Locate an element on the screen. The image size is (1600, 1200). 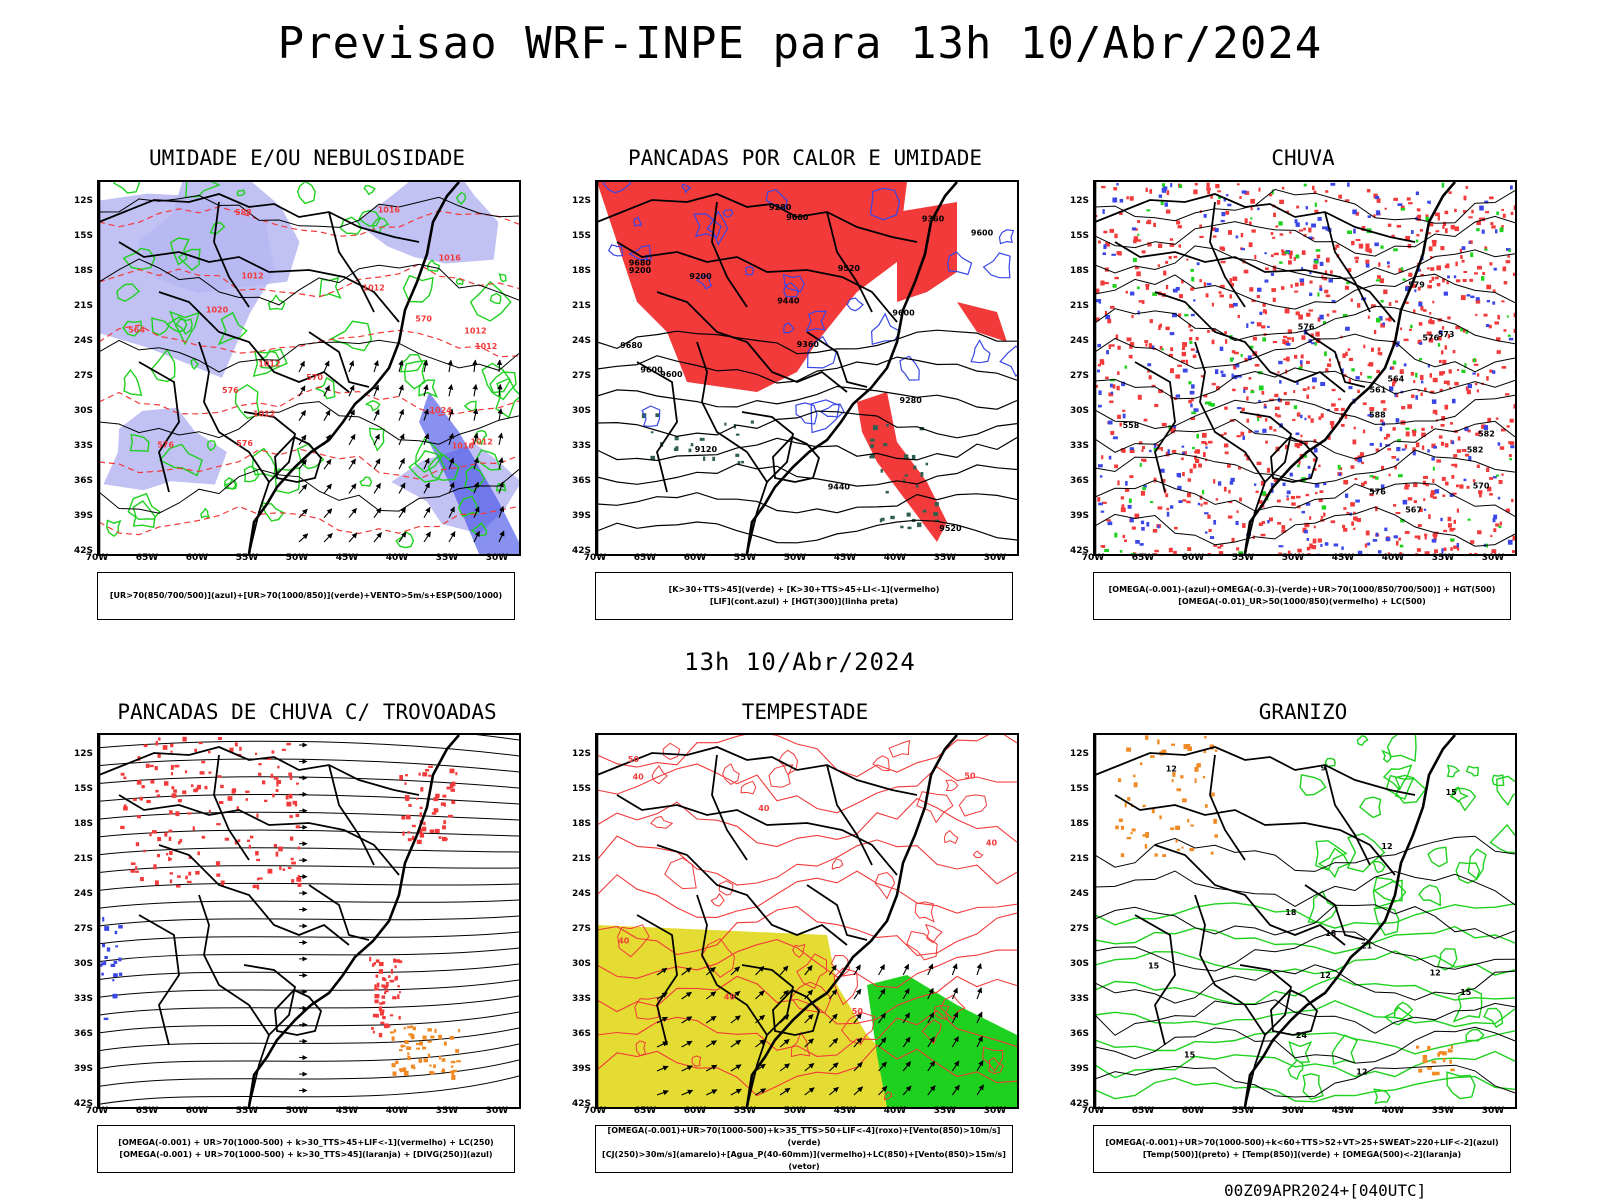
contour-label: 9440 is located at coordinates (839, 487).